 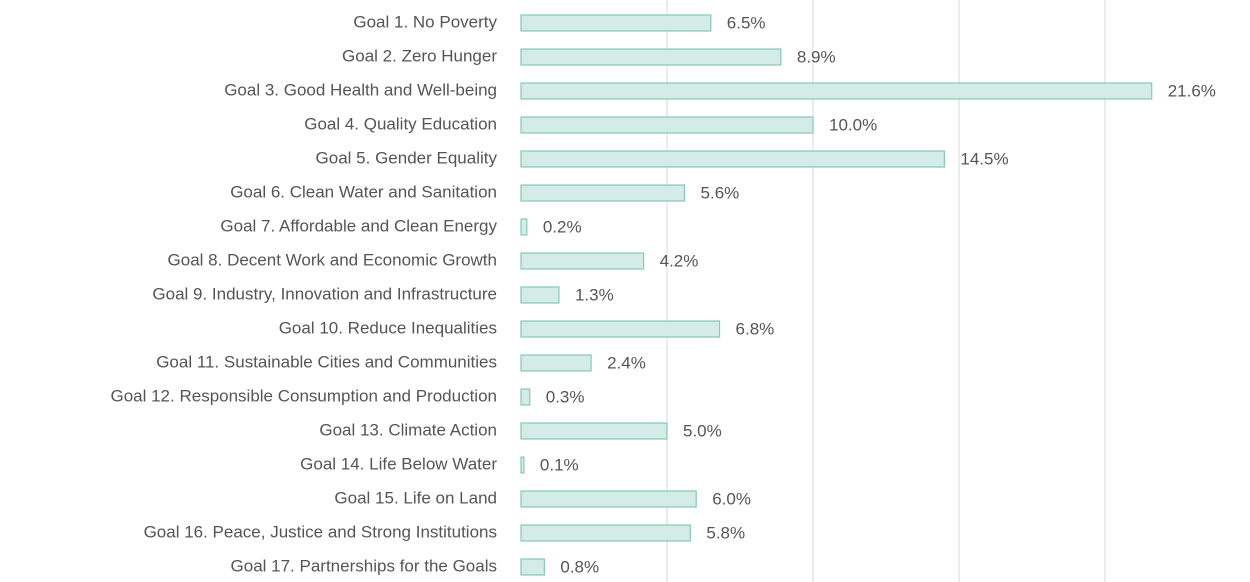 What do you see at coordinates (679, 260) in the screenshot?
I see `value-label: 4.2%` at bounding box center [679, 260].